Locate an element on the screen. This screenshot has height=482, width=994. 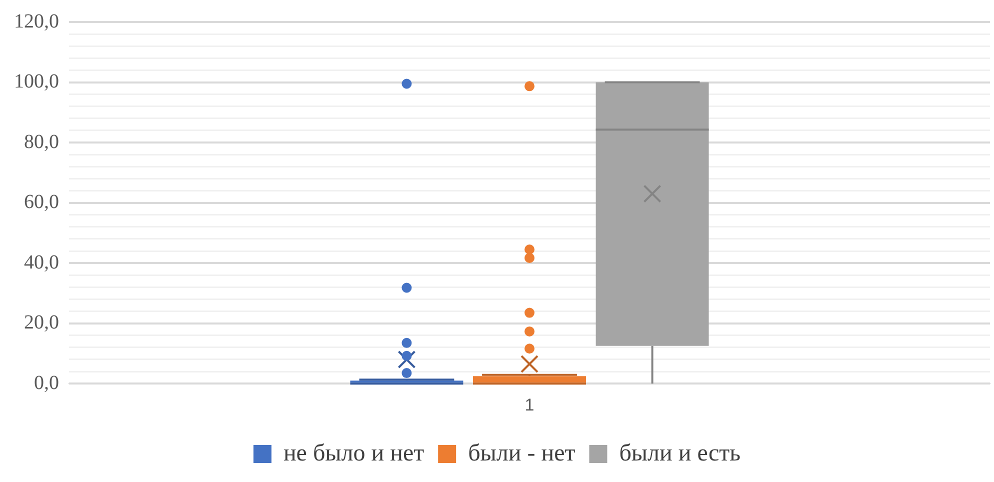
y-tick-label: 0,0 is located at coordinates (46, 383).